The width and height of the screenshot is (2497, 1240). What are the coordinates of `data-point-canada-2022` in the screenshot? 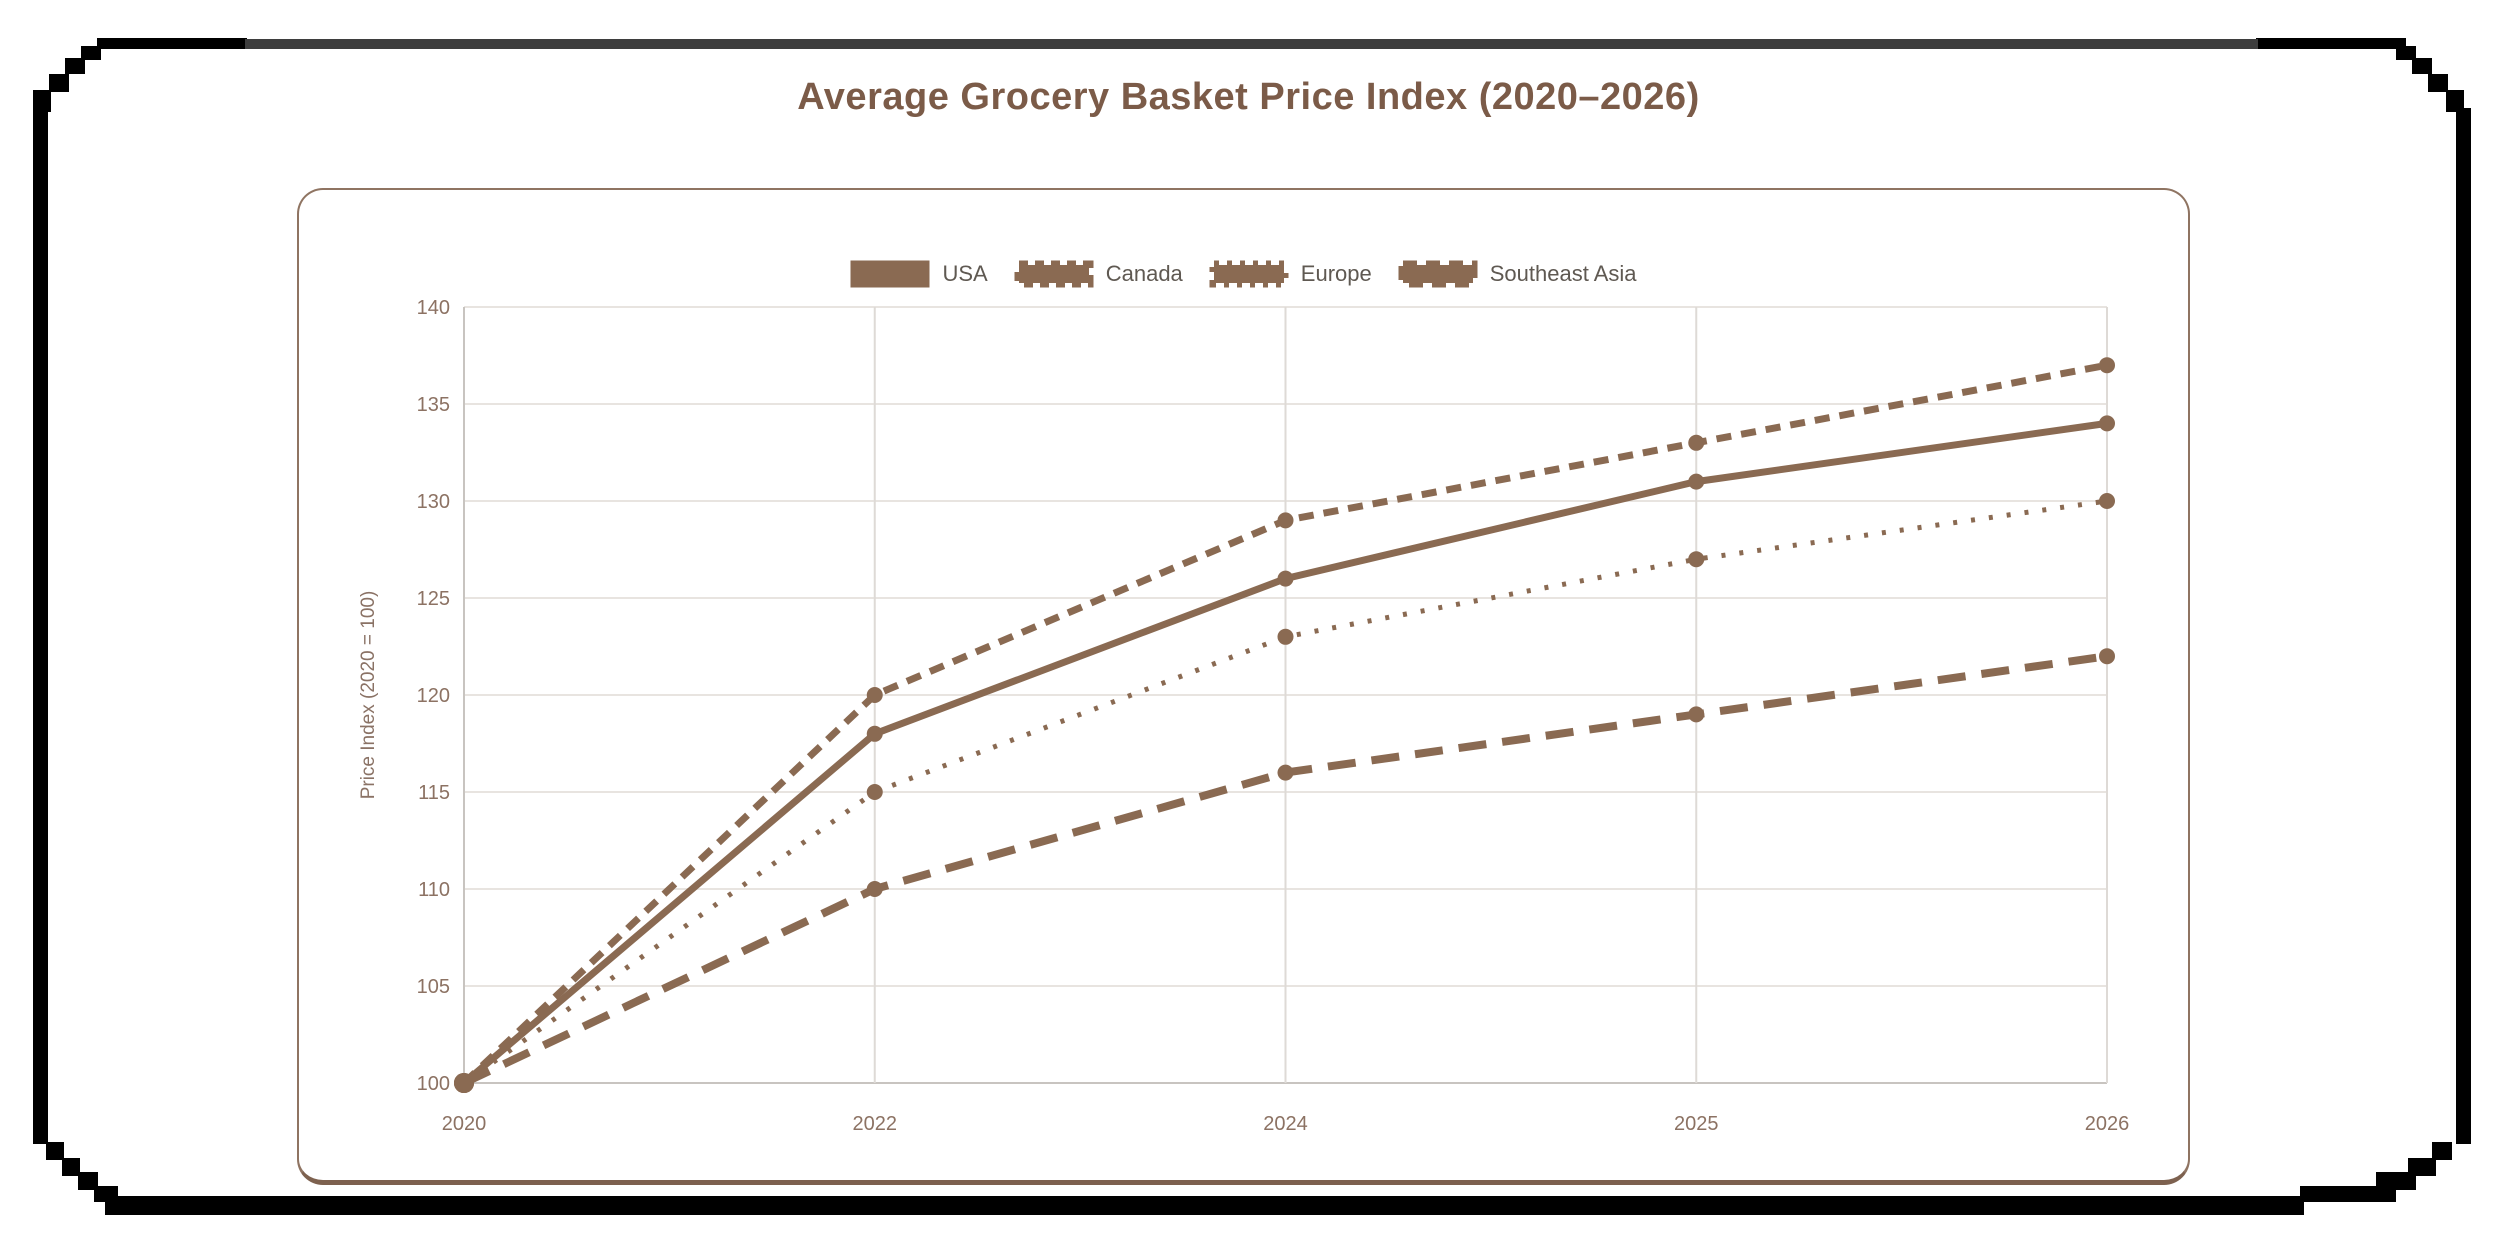 It's located at (874, 695).